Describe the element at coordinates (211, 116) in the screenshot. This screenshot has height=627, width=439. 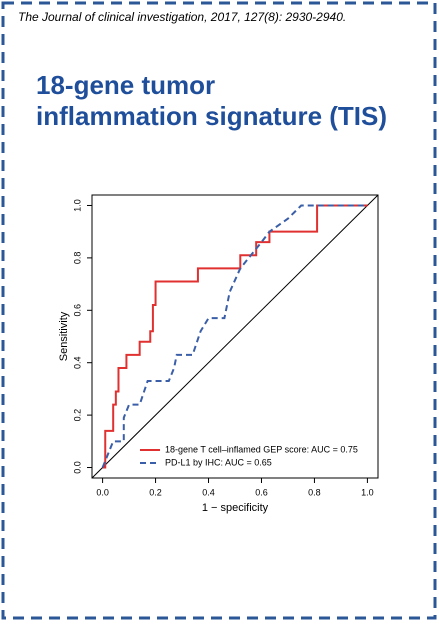
I see `title-line: inflammation signature (TIS)` at that location.